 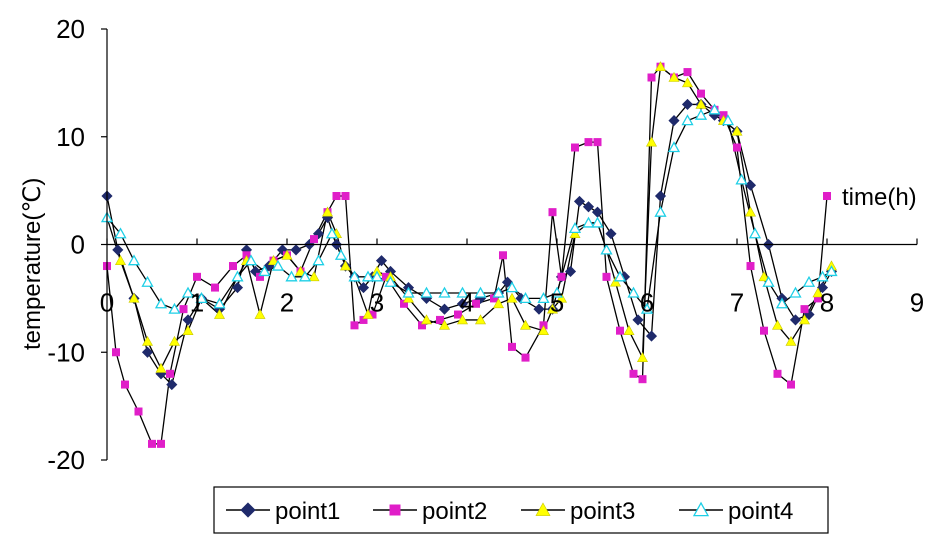 What do you see at coordinates (602, 511) in the screenshot?
I see `legend-label: point3` at bounding box center [602, 511].